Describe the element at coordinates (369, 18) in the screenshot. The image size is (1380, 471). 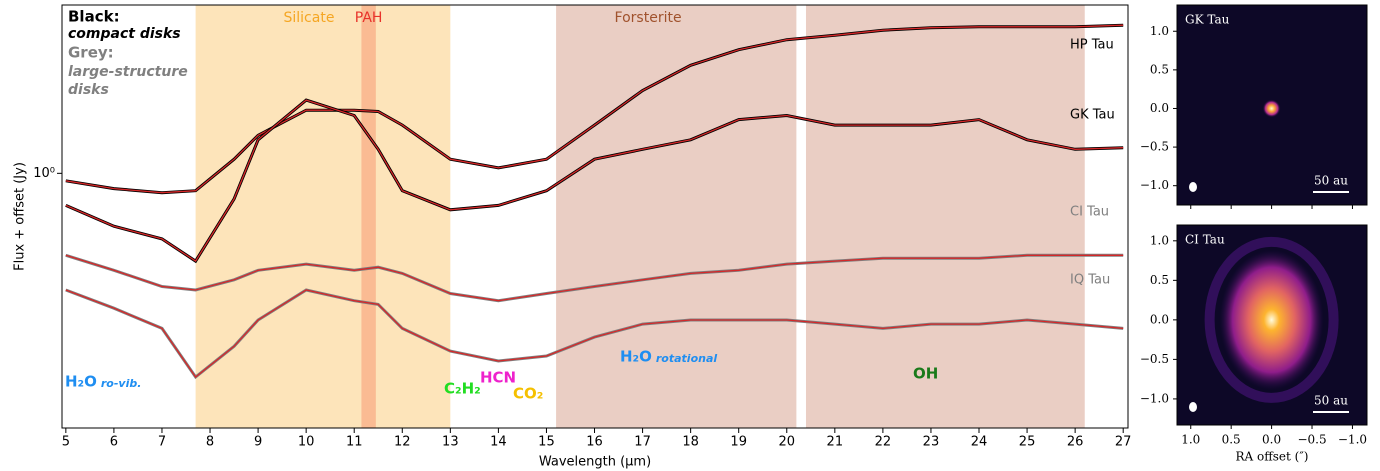
I see `region-label: PAH` at that location.